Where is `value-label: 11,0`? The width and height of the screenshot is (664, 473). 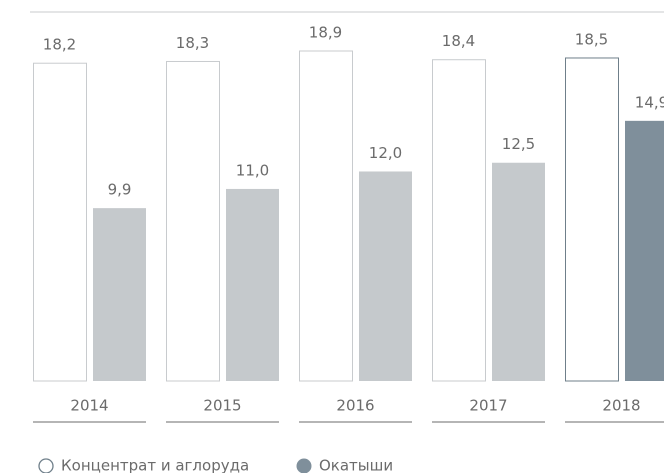 value-label: 11,0 is located at coordinates (252, 170).